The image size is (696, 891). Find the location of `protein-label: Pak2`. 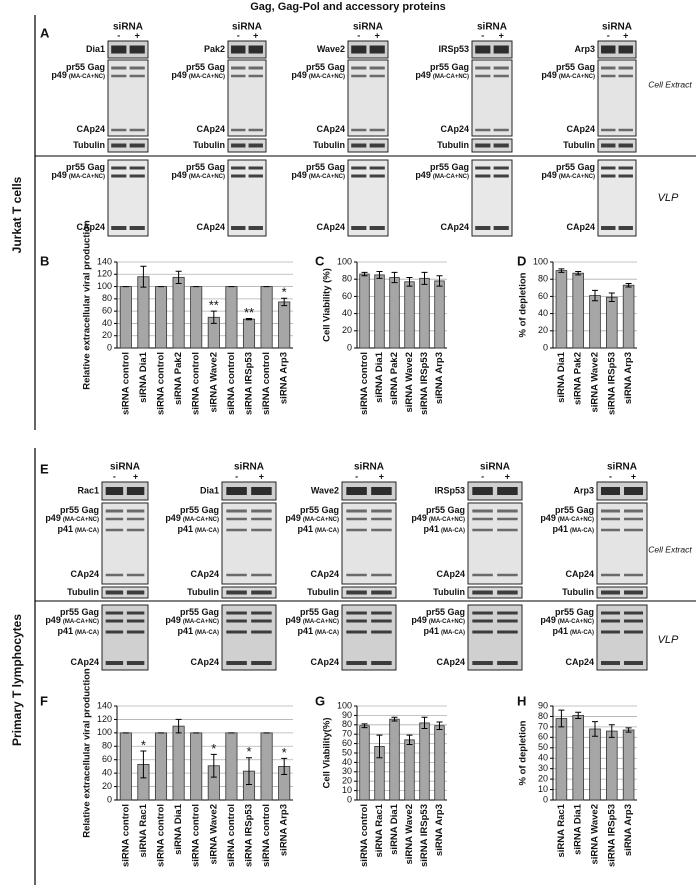

protein-label: Pak2 is located at coordinates (214, 49).